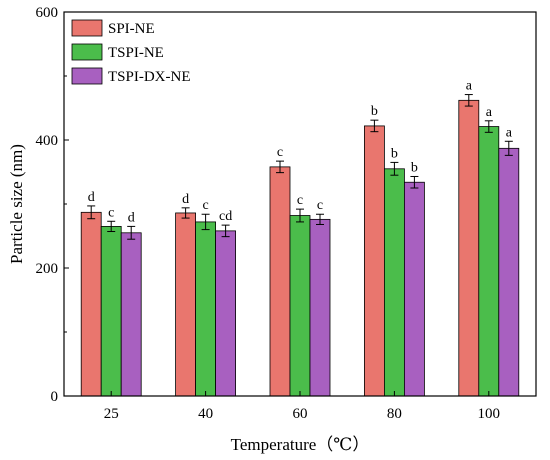  I want to click on y-tick-label: 200, so click(47, 269).